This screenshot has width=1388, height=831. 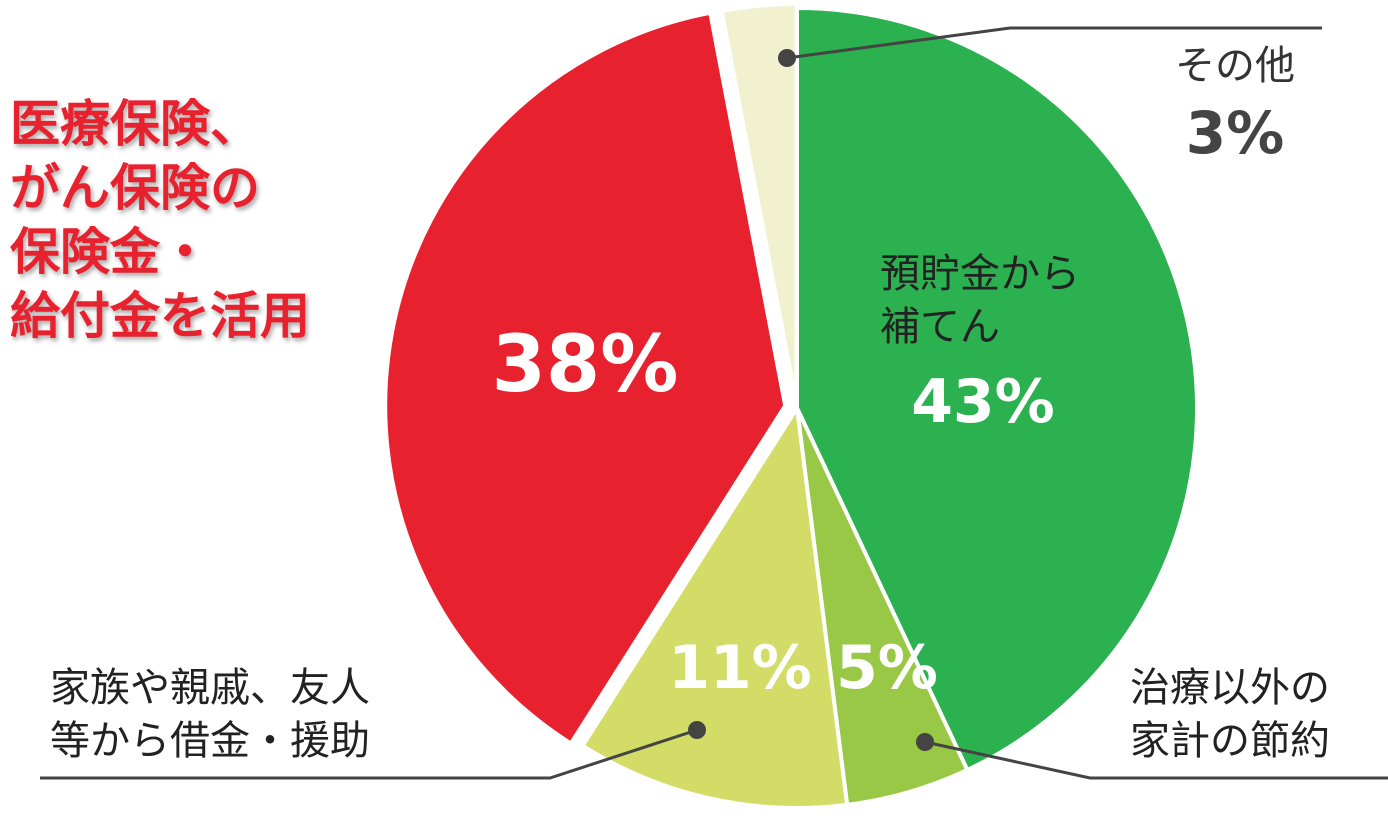 What do you see at coordinates (983, 402) in the screenshot?
I see `value-label: 43%` at bounding box center [983, 402].